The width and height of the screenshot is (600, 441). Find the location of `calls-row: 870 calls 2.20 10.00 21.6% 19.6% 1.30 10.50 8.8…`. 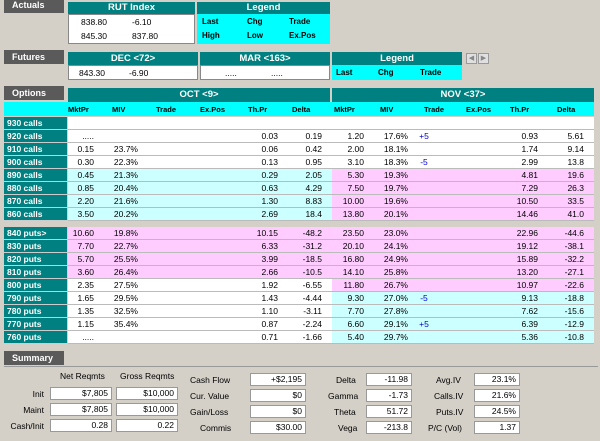

calls-row: 870 calls 2.20 10.00 21.6% 19.6% 1.30 10.50 8.8… is located at coordinates (301, 201).